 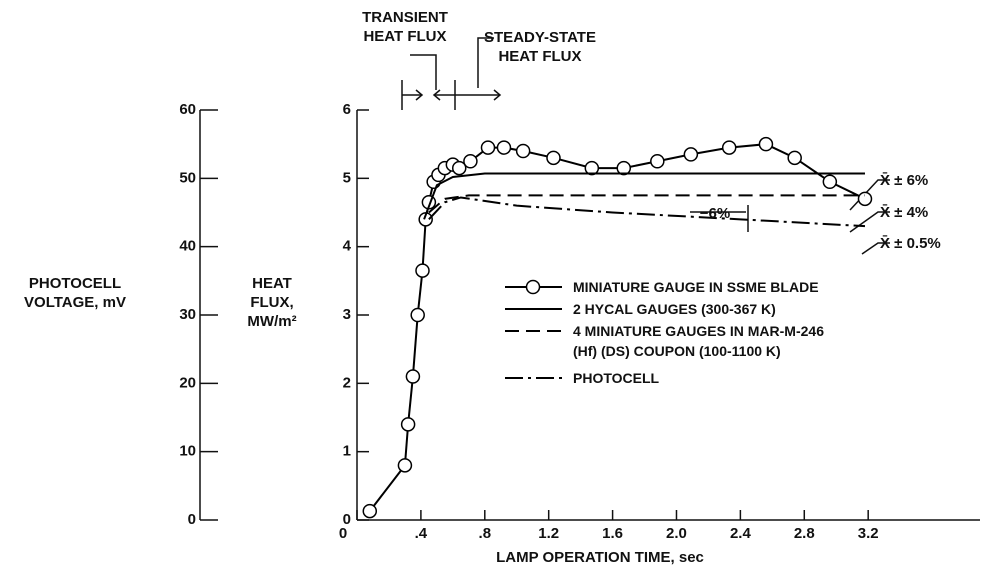 What do you see at coordinates (548, 533) in the screenshot?
I see `x-tick-label: 1.2` at bounding box center [548, 533].